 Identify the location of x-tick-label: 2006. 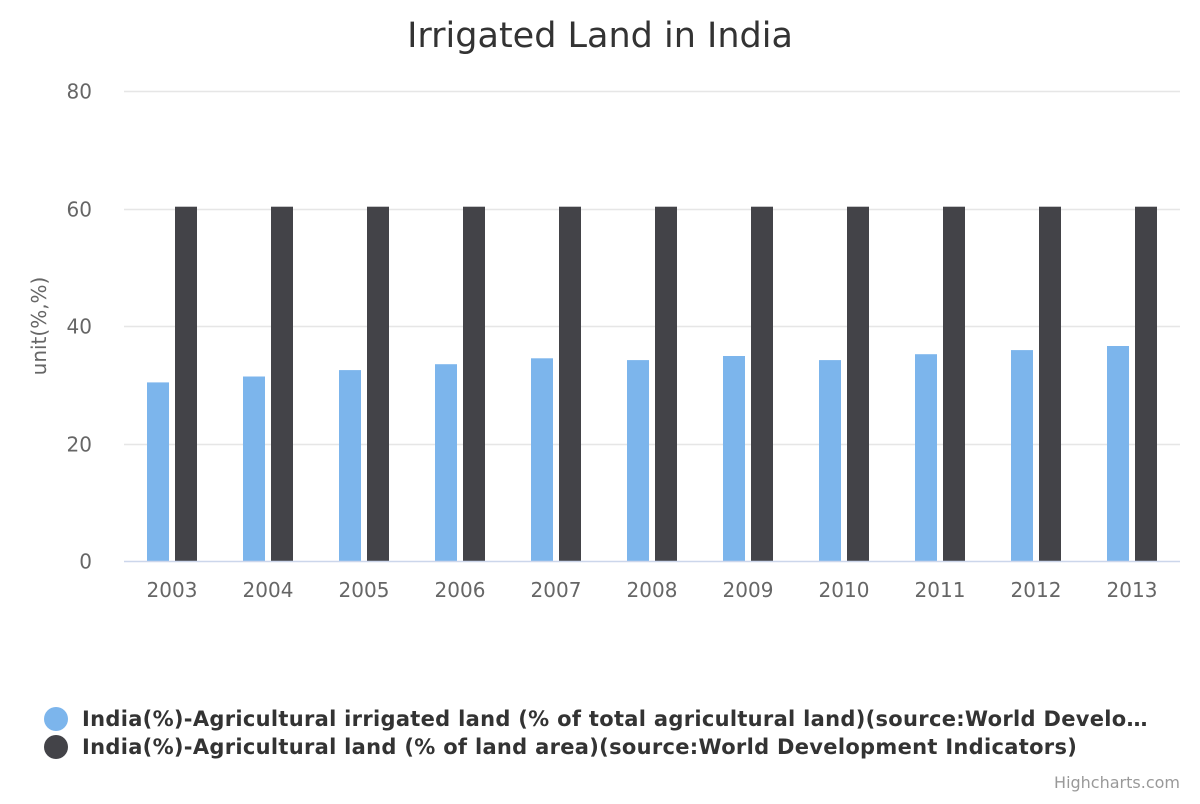
(460, 590).